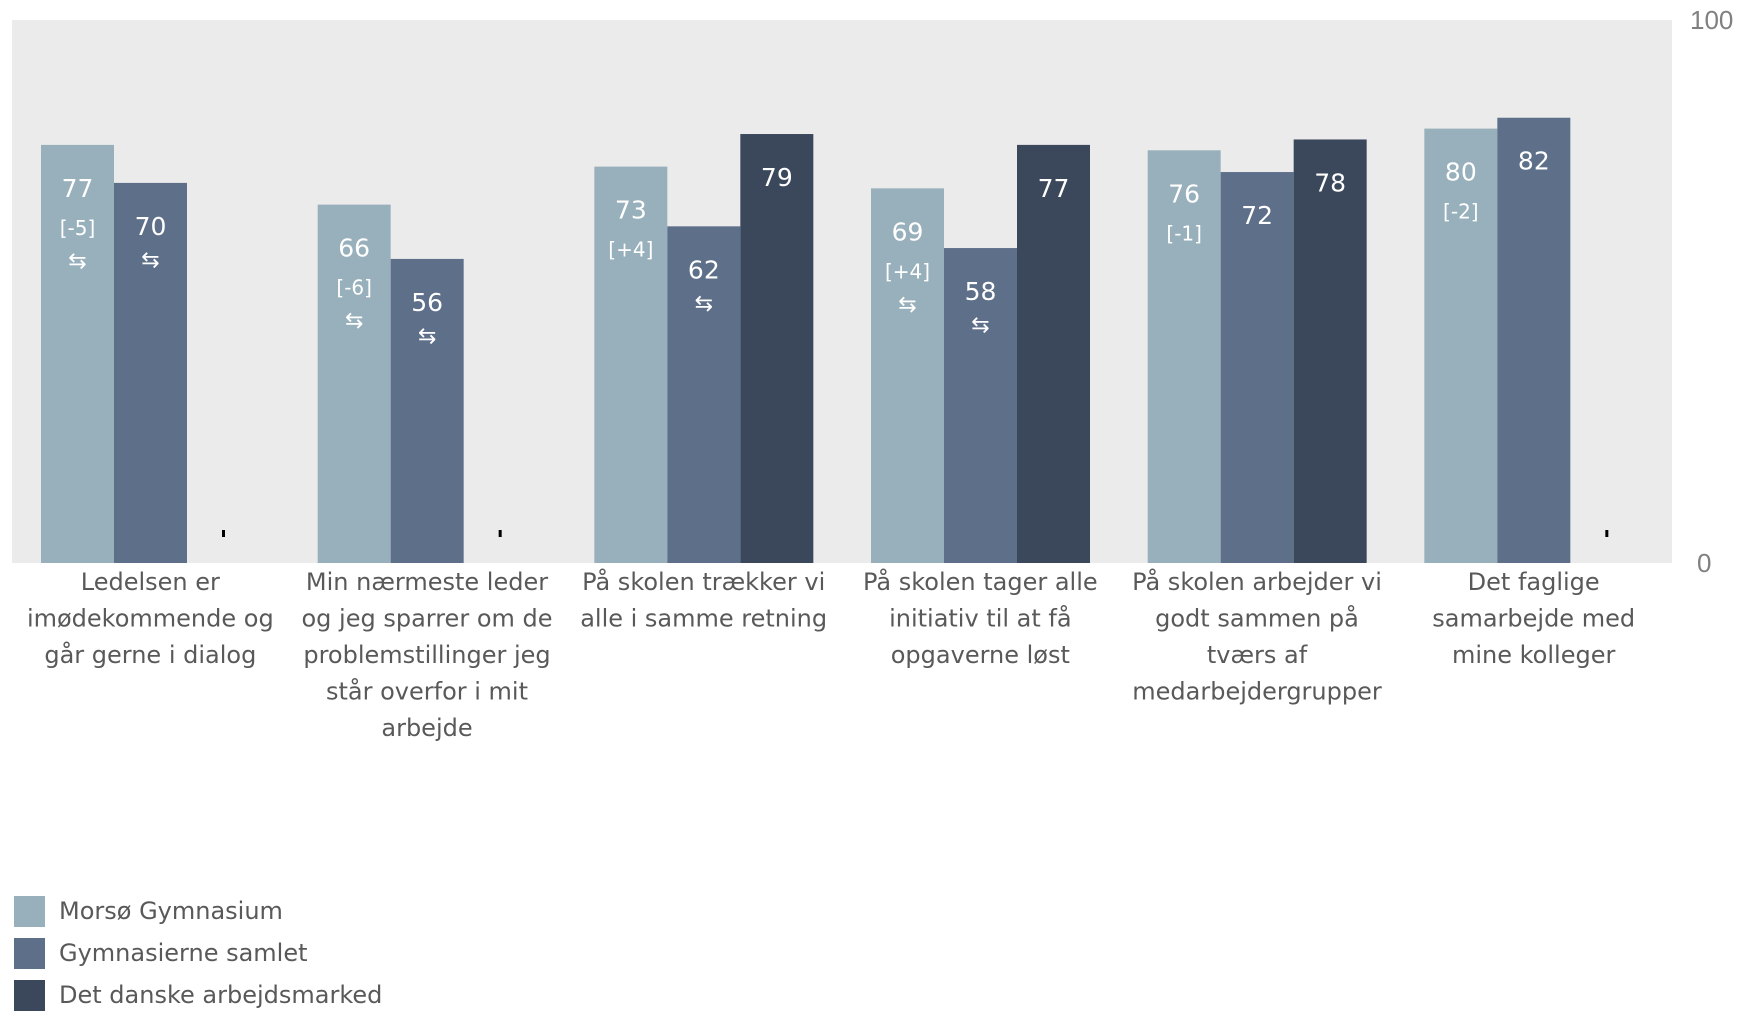 Image resolution: width=1747 pixels, height=1016 pixels. I want to click on x-category-label-line: og jeg sparrer om de, so click(426, 619).